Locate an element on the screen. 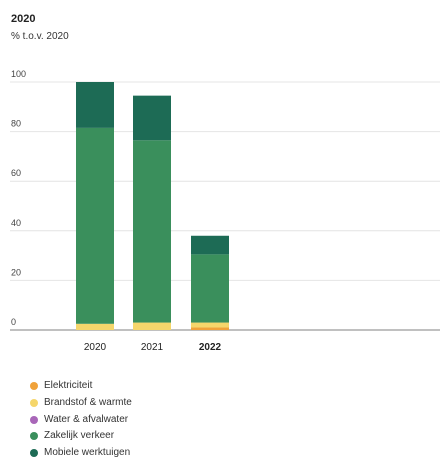 The height and width of the screenshot is (461, 441). y-tick-label: 40 is located at coordinates (16, 223).